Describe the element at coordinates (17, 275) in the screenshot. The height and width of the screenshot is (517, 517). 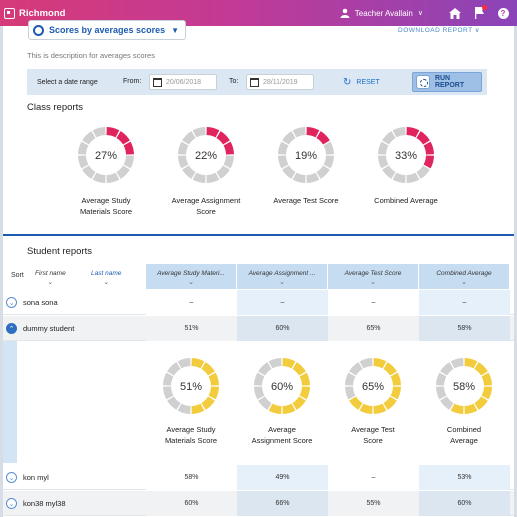
I see `sort-label: Sort` at that location.